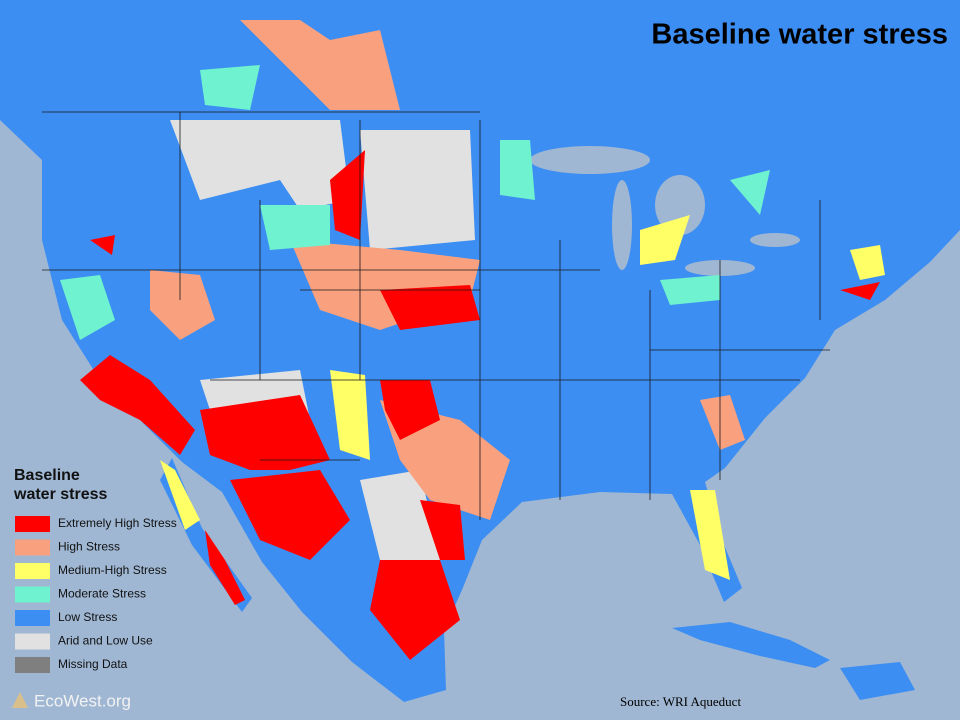 This screenshot has width=960, height=720. What do you see at coordinates (87, 617) in the screenshot?
I see `legend-label: Low Stress` at bounding box center [87, 617].